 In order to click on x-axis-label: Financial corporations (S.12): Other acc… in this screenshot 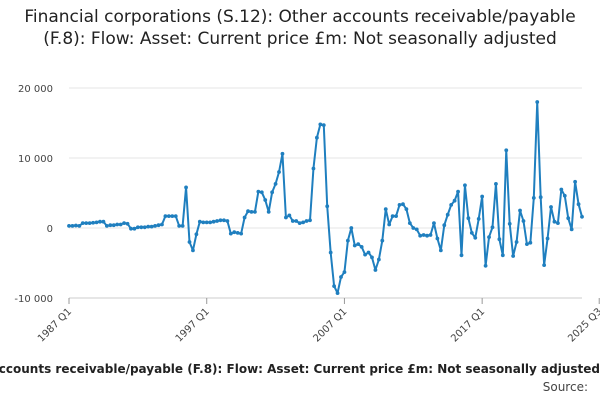, I will do `click(300, 369)`.